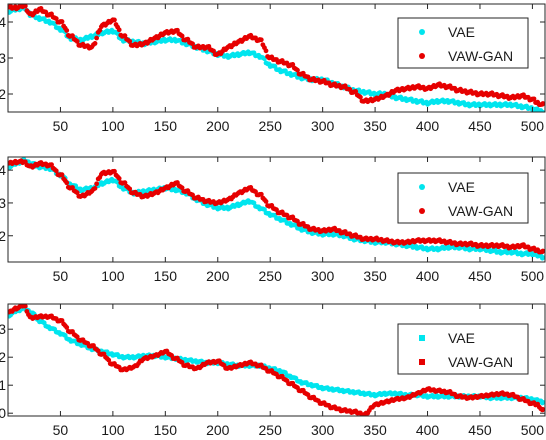  Describe the element at coordinates (3, 413) in the screenshot. I see `y-tick-label: 0` at that location.